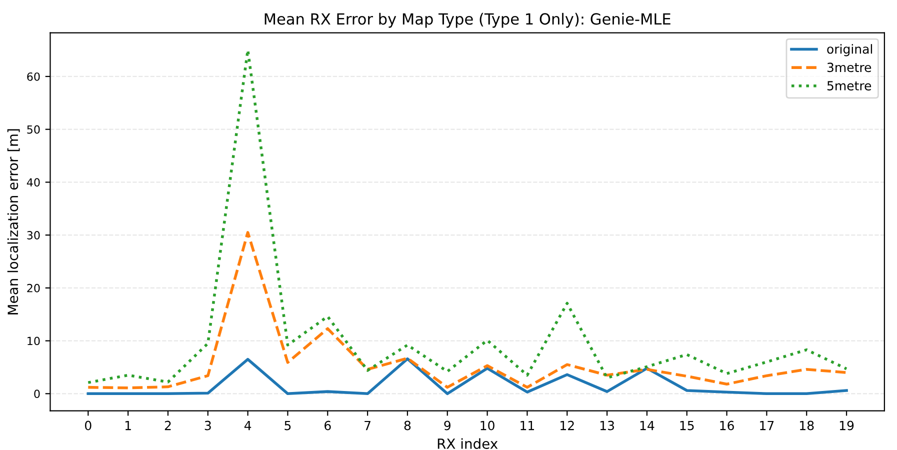  Describe the element at coordinates (248, 425) in the screenshot. I see `x-tick-label: 4` at that location.